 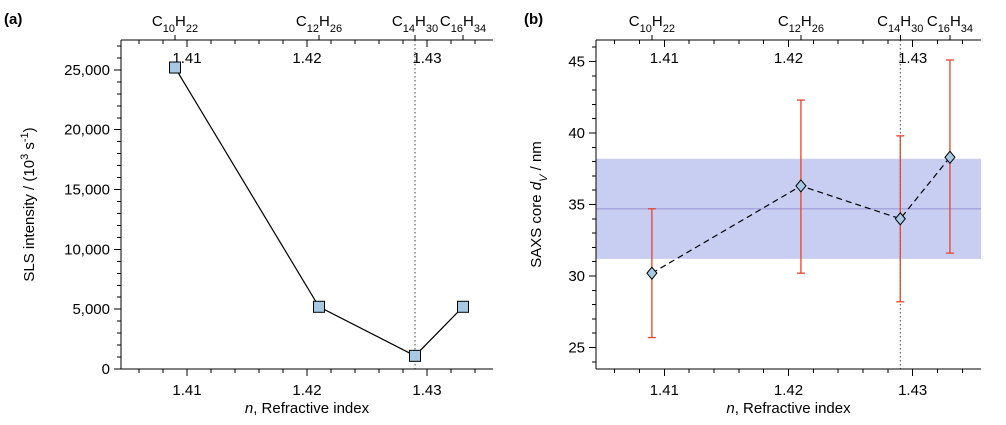 What do you see at coordinates (106, 369) in the screenshot?
I see `y-tick-label: 0` at bounding box center [106, 369].